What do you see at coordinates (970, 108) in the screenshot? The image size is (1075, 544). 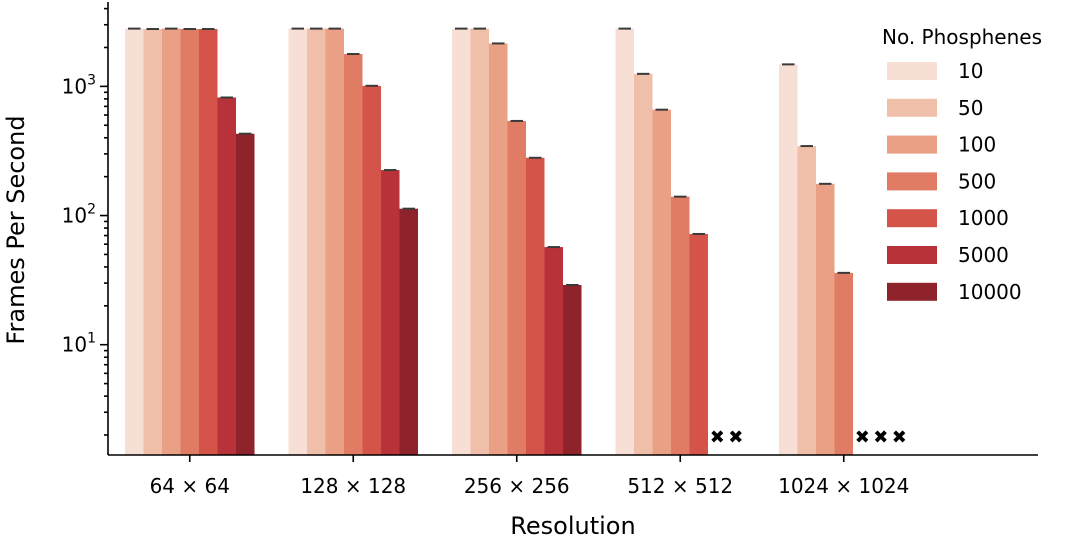 I see `legend-label: 50` at bounding box center [970, 108].